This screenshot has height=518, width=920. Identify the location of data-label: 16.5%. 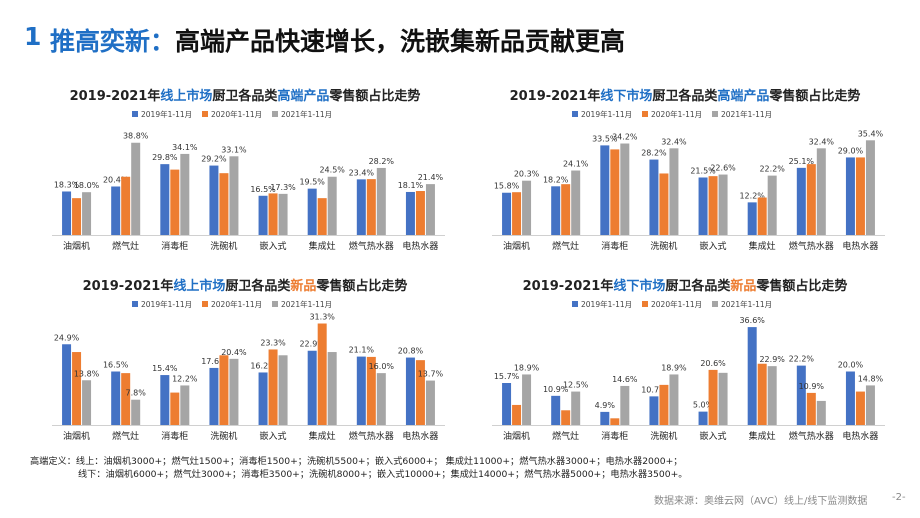
(263, 189).